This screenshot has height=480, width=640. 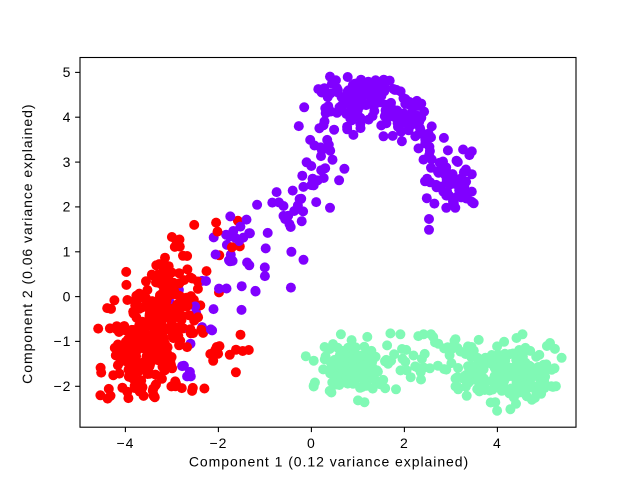 What do you see at coordinates (67, 162) in the screenshot?
I see `svg-text: 3` at bounding box center [67, 162].